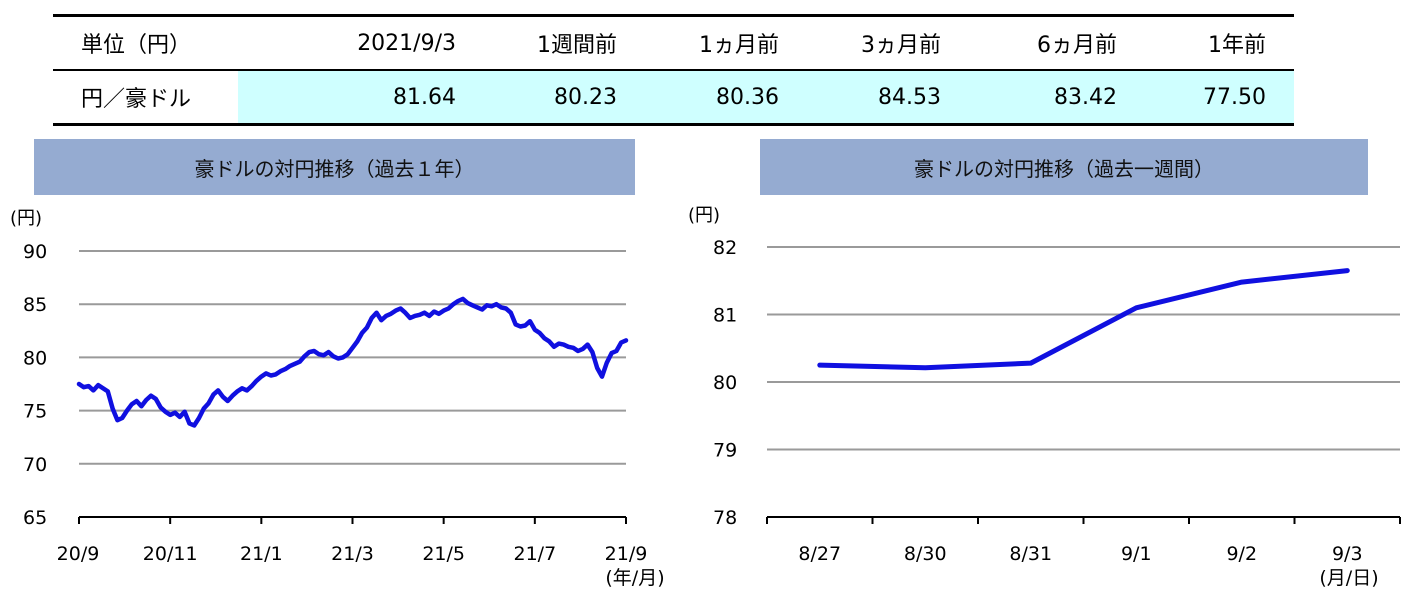 The width and height of the screenshot is (1408, 598). What do you see at coordinates (78, 554) in the screenshot?
I see `x-tick-label: 20/9` at bounding box center [78, 554].